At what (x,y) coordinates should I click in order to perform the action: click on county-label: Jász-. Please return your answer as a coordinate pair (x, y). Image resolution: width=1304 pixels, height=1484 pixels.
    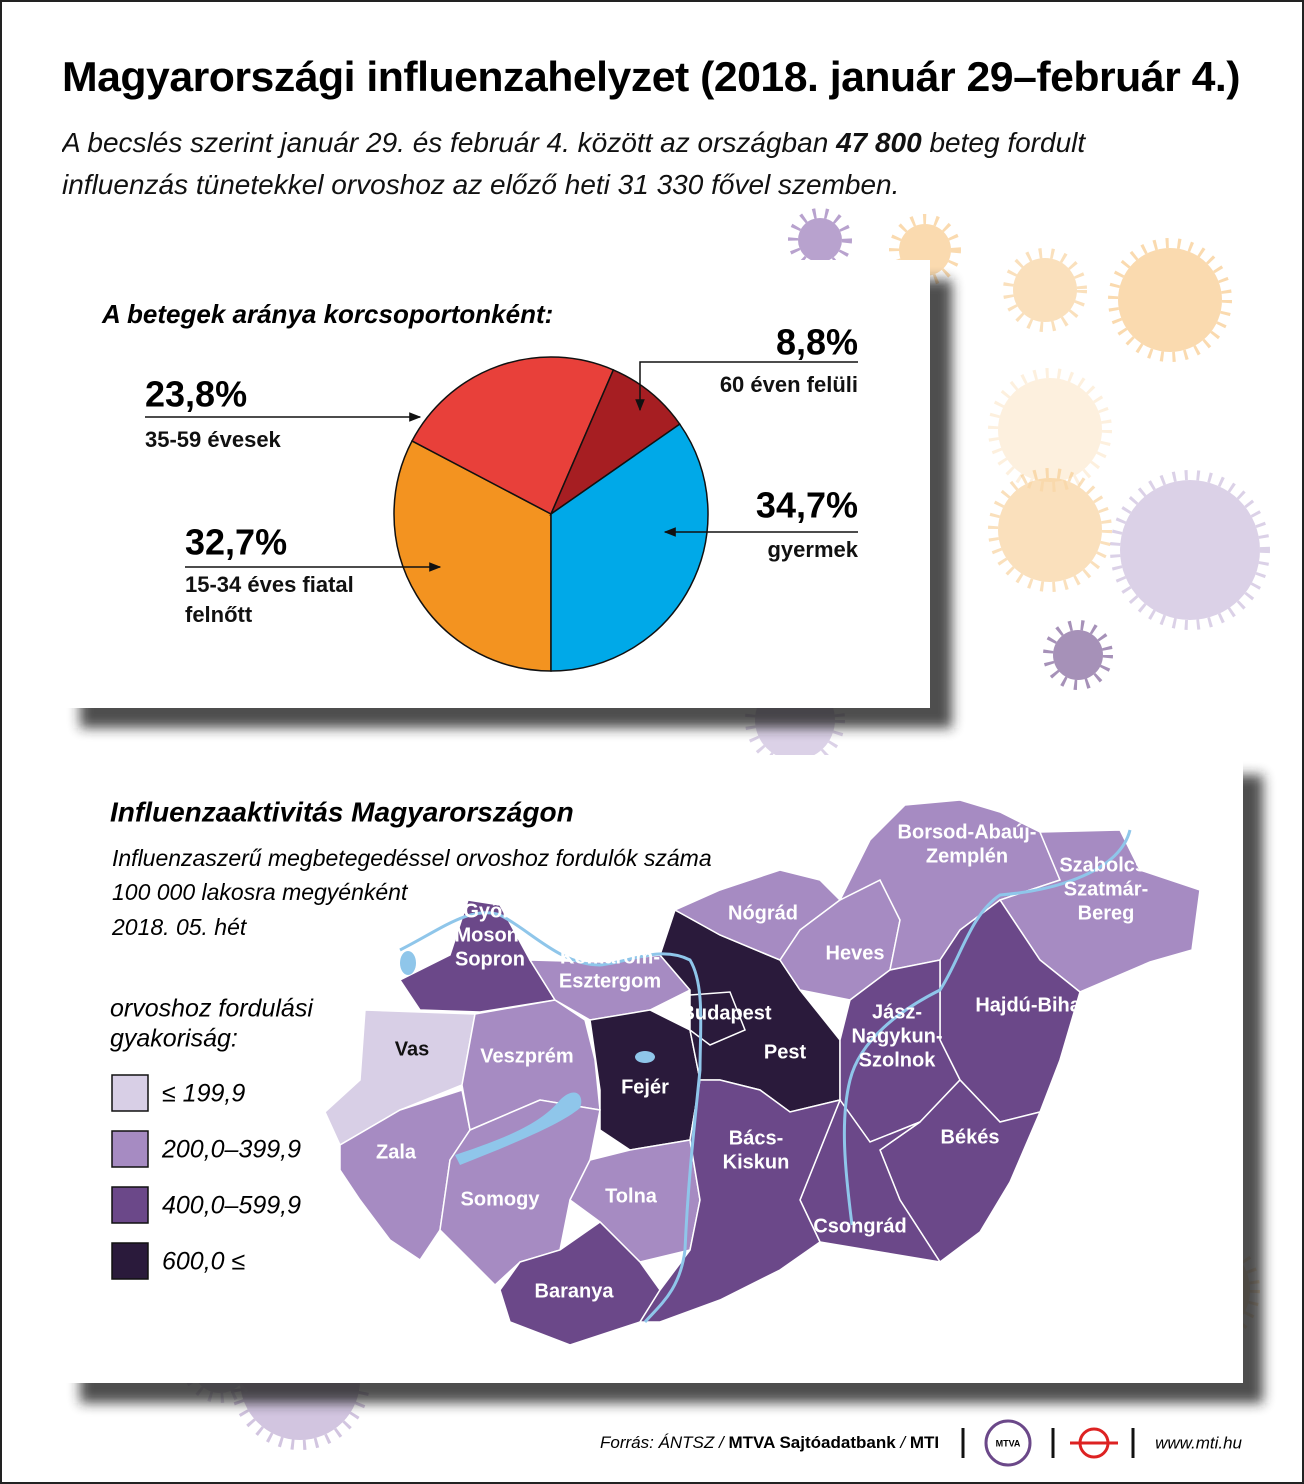
    Looking at the image, I should click on (897, 1012).